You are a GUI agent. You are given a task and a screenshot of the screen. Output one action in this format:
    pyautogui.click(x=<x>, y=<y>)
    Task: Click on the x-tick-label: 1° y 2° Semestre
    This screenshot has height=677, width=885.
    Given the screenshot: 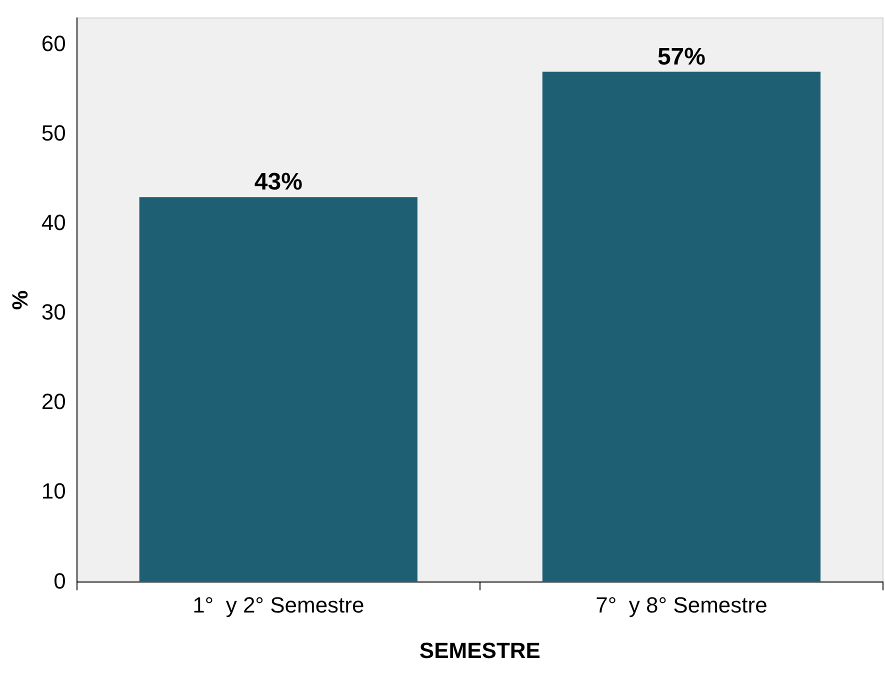 What is the action you would take?
    pyautogui.click(x=278, y=605)
    